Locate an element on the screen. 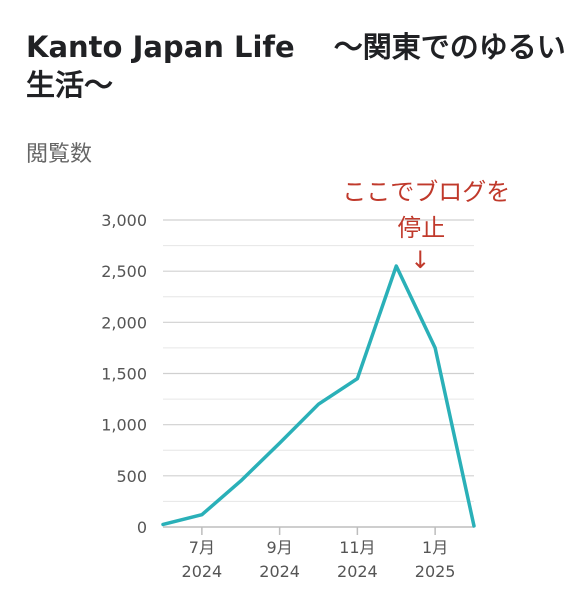 The width and height of the screenshot is (586, 595). y-tick-label: 0 is located at coordinates (142, 527).